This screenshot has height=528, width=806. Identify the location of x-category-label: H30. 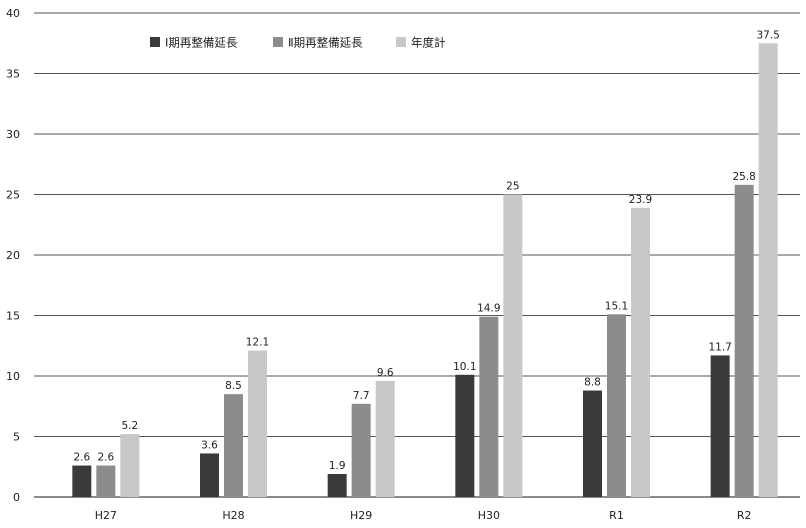
(489, 515).